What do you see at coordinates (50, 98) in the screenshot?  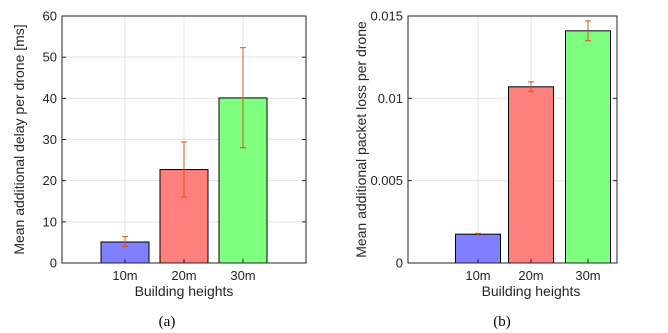 I see `y-tick-label: 40` at bounding box center [50, 98].